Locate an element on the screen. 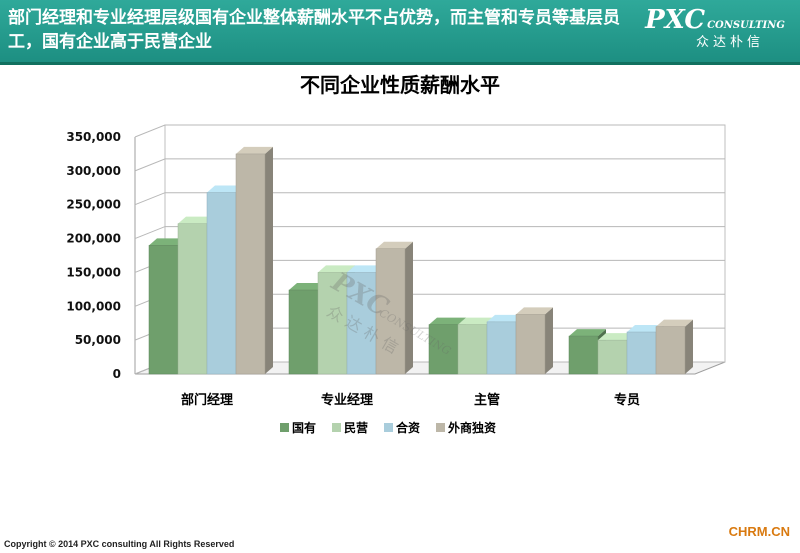 This screenshot has width=800, height=553. x-tick-label: 部门经理 is located at coordinates (207, 400).